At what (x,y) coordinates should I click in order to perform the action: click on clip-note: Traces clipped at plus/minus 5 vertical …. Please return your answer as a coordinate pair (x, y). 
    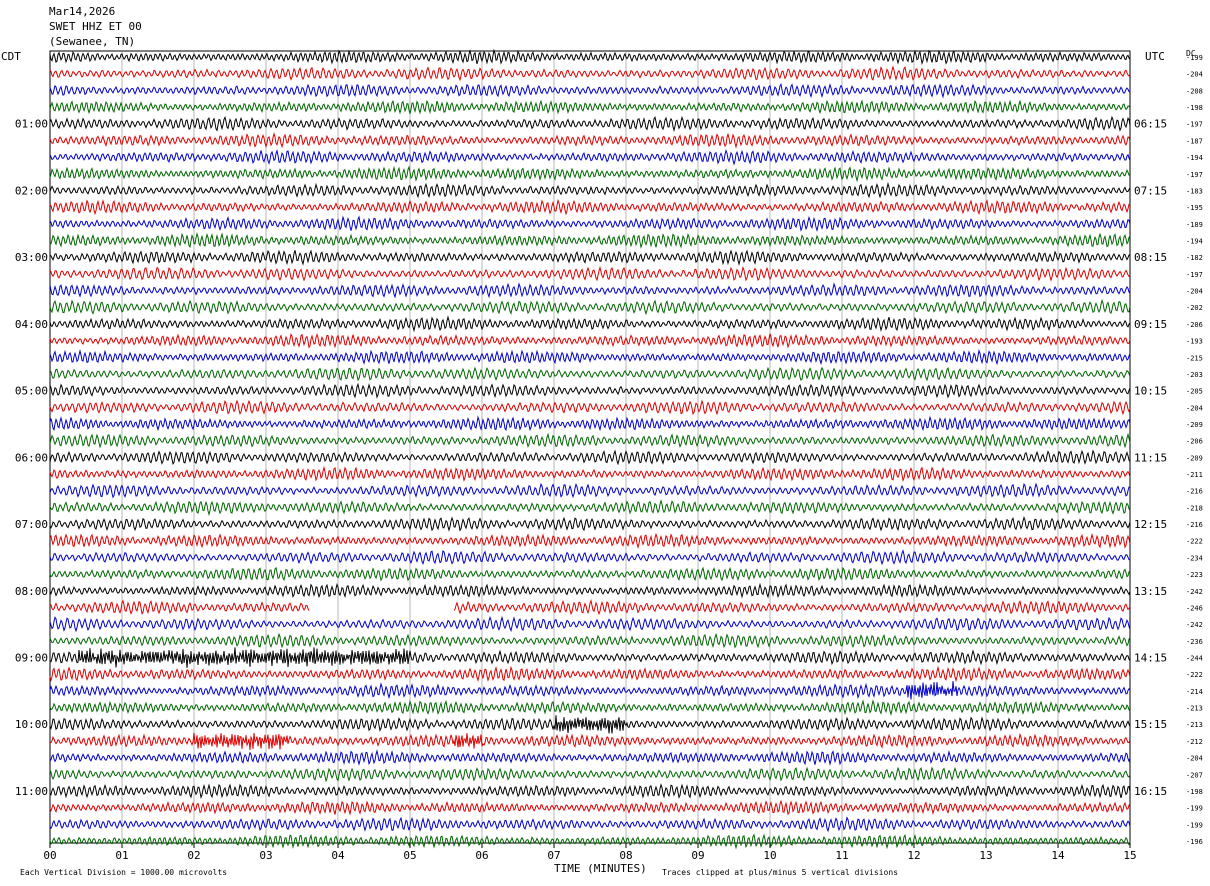
    Looking at the image, I should click on (780, 872).